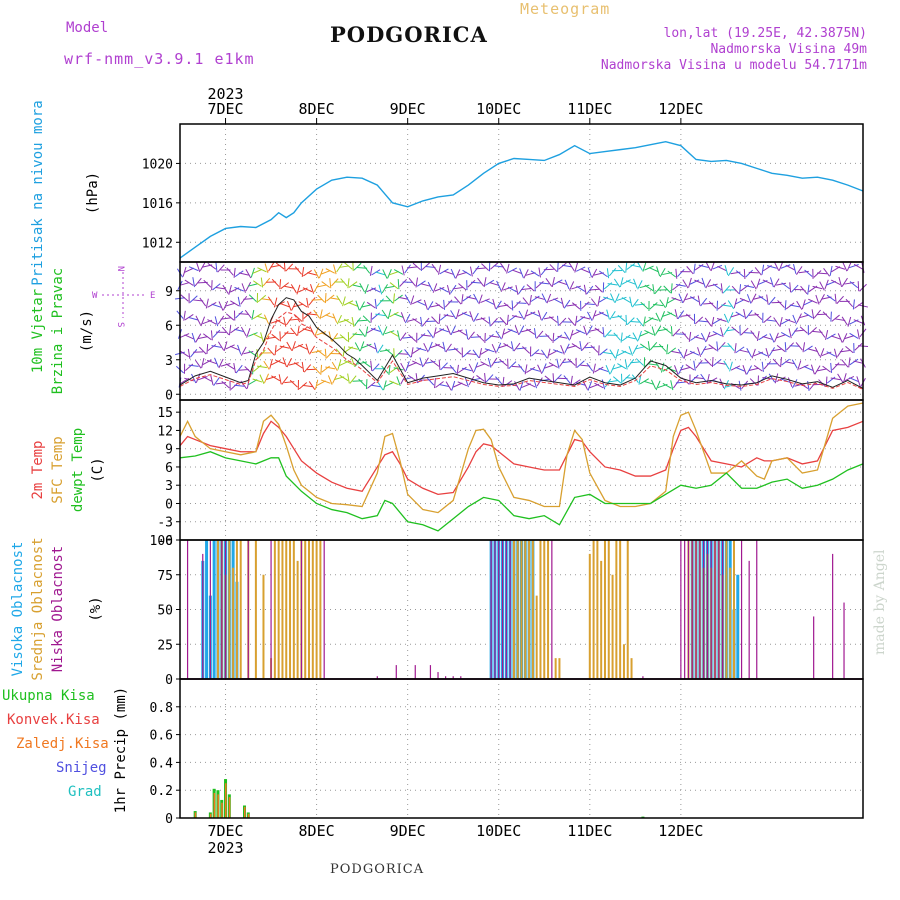 This screenshot has height=900, width=900. I want to click on precip-legend-item: Zaledj.Kisa, so click(62, 744).